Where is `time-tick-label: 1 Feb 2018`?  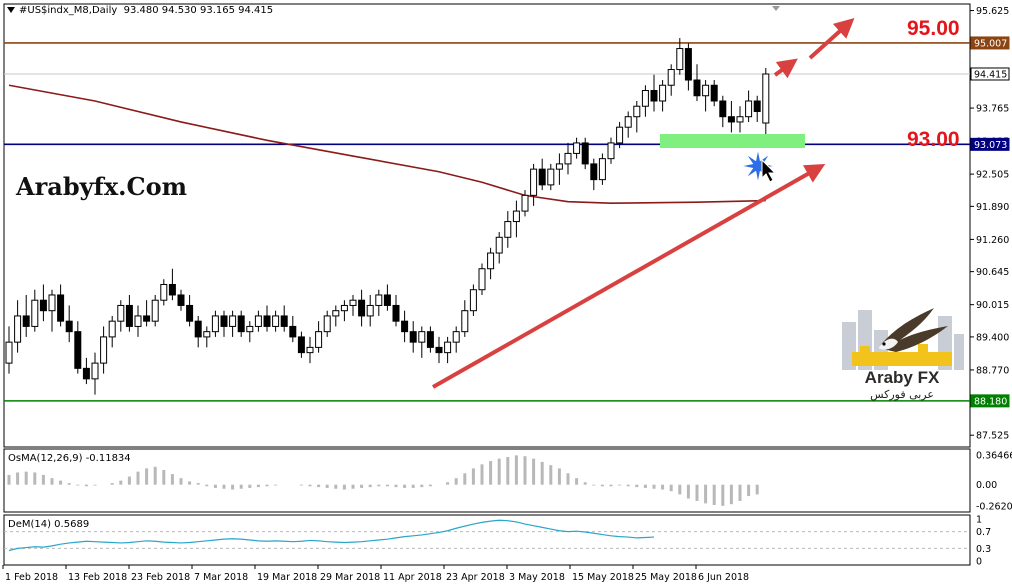
time-tick-label: 1 Feb 2018 is located at coordinates (31, 577).